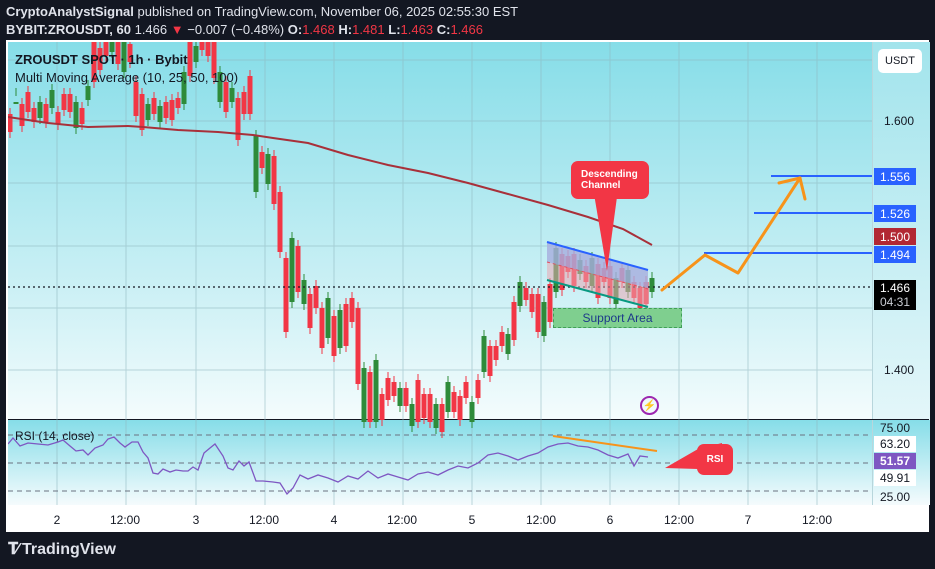 The image size is (935, 569). I want to click on rsi-callout: RSI, so click(715, 459).